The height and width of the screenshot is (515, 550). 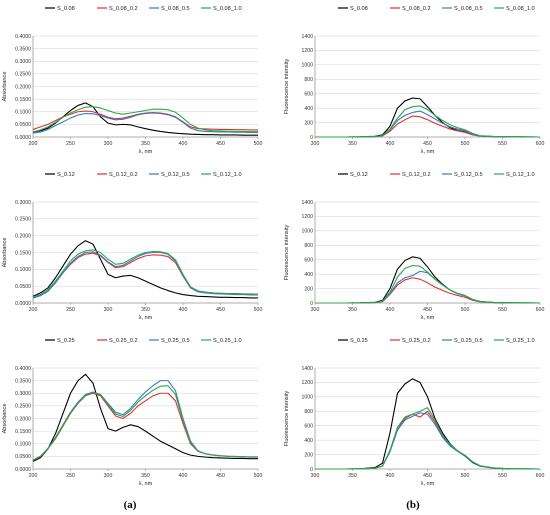 I want to click on legend-entry: S_0.08, so click(x=66, y=9).